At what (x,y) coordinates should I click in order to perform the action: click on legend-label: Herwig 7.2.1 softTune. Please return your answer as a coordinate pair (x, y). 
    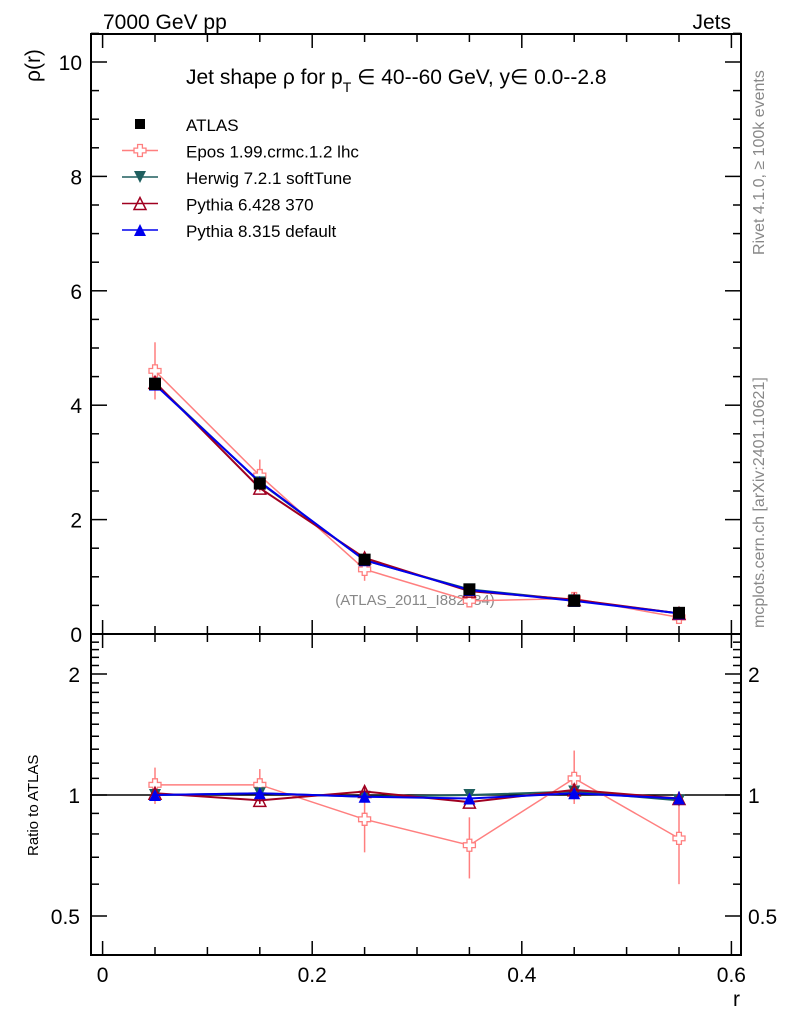
    Looking at the image, I should click on (269, 178).